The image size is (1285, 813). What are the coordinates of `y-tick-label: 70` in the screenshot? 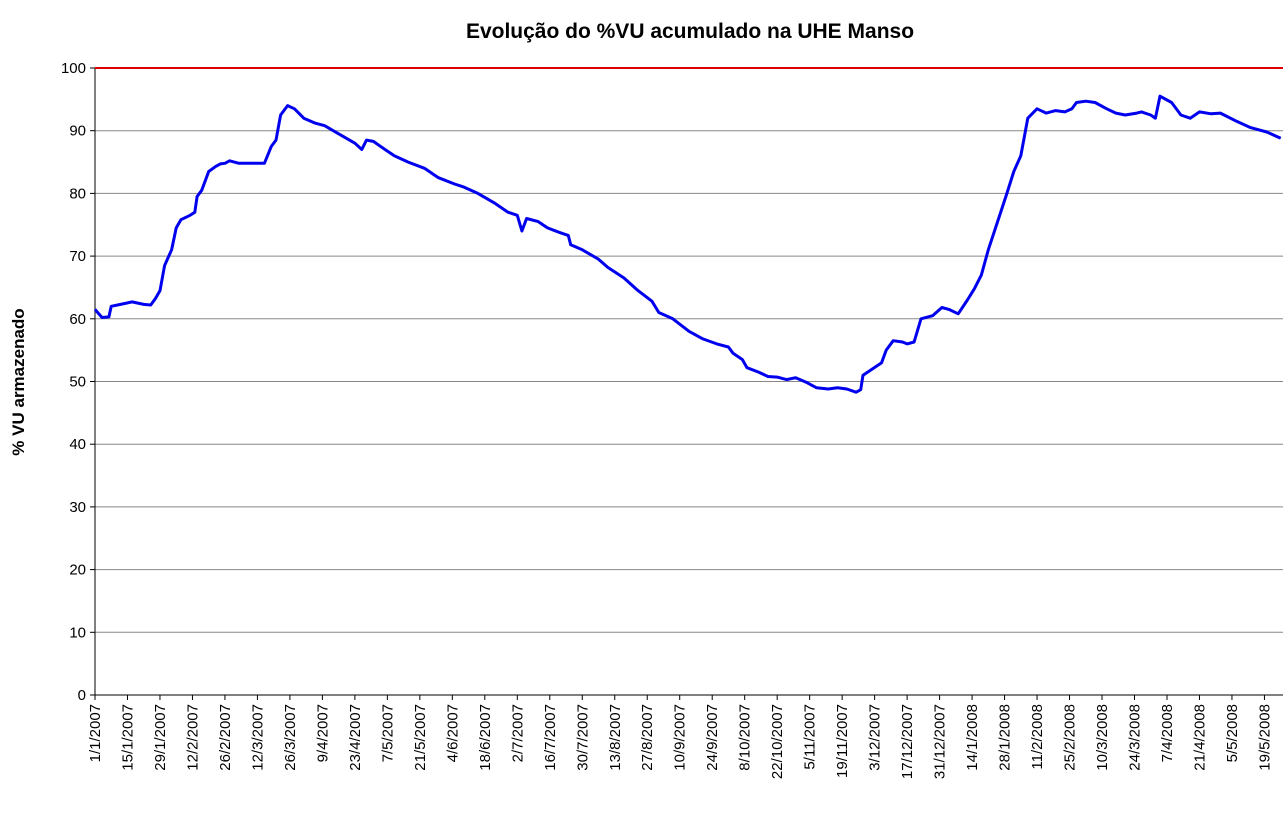 It's located at (77, 256).